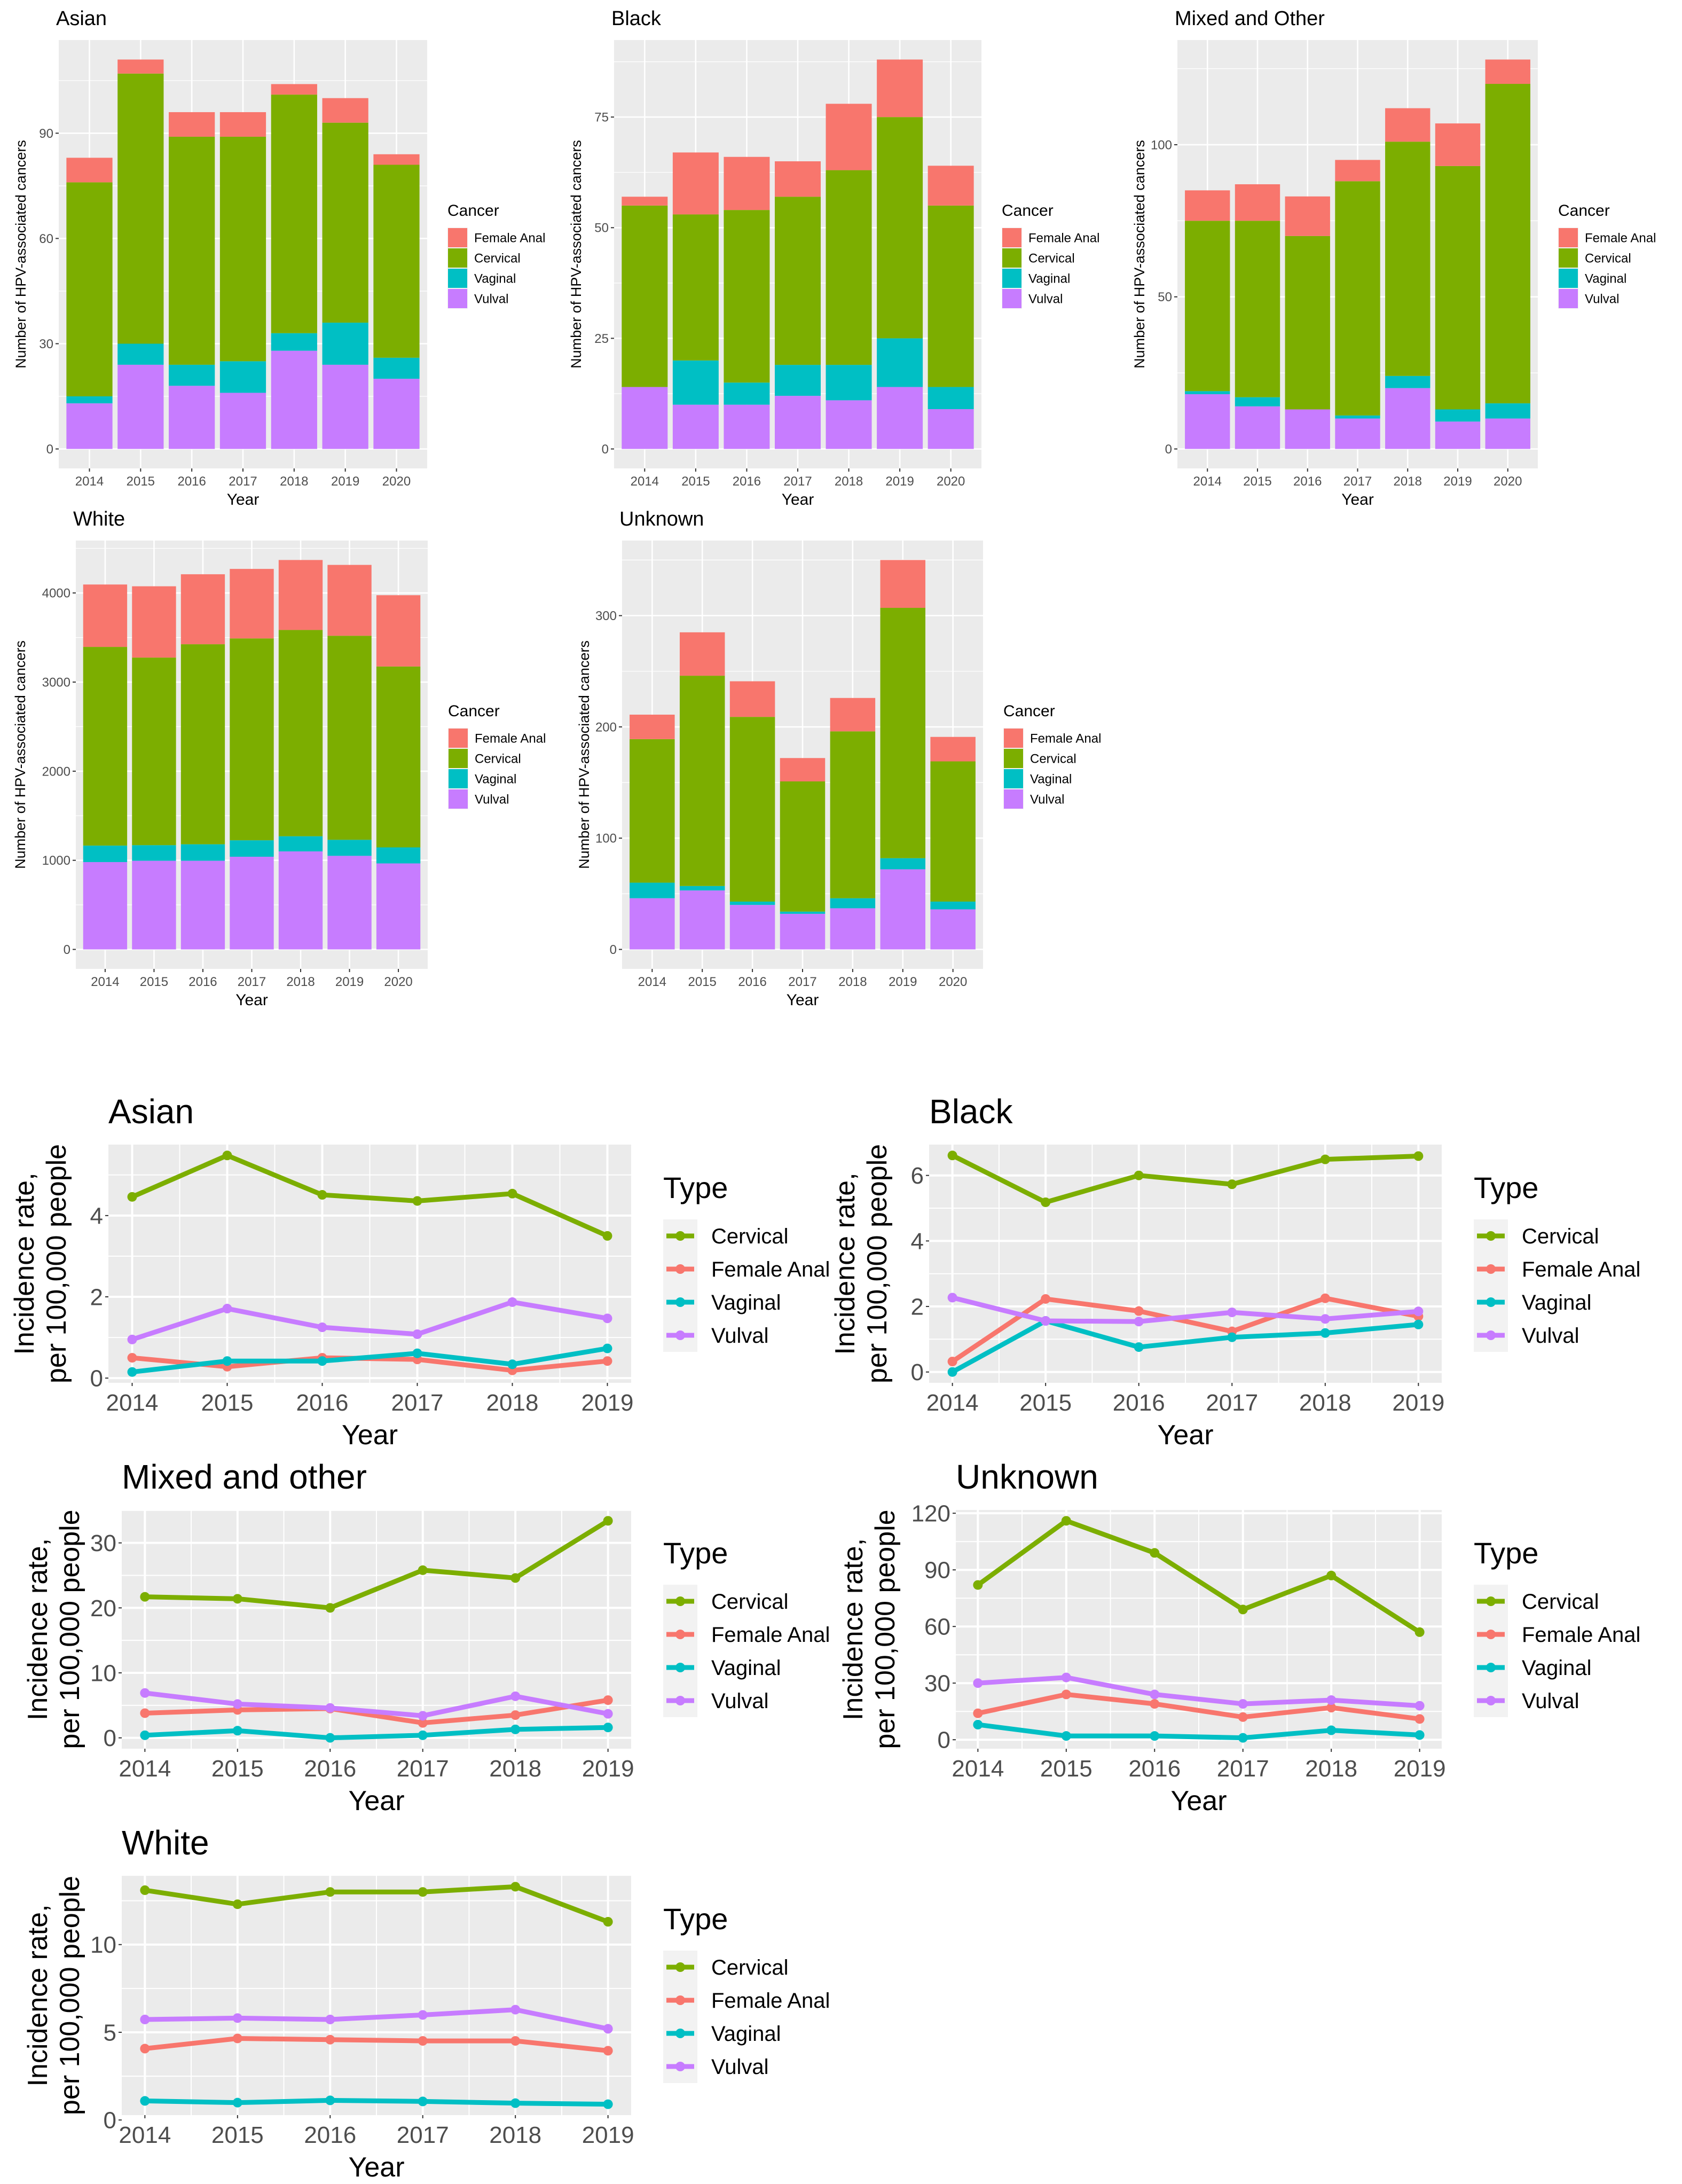 The image size is (1682, 2184). I want to click on legend-label: Vaginal, so click(1556, 1668).